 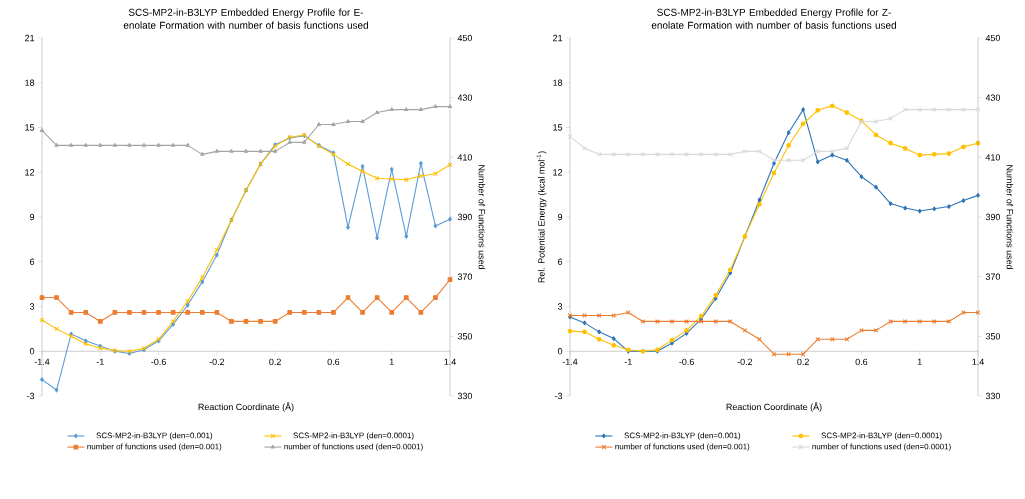 I want to click on chart-title: SCS-MP2-in-B3LYP Embedded Energy Profile for E-enolate Formation with number of basis functions used, so click(x=245, y=18).